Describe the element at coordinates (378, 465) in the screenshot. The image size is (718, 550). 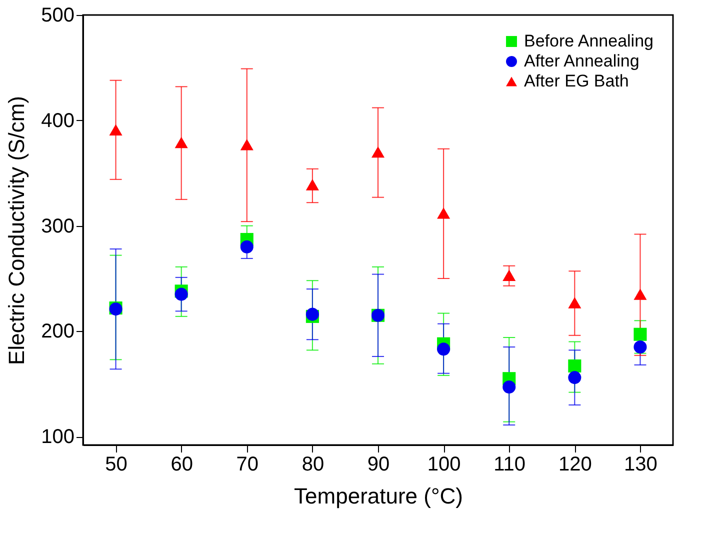
I see `x-tick-label: 90` at that location.